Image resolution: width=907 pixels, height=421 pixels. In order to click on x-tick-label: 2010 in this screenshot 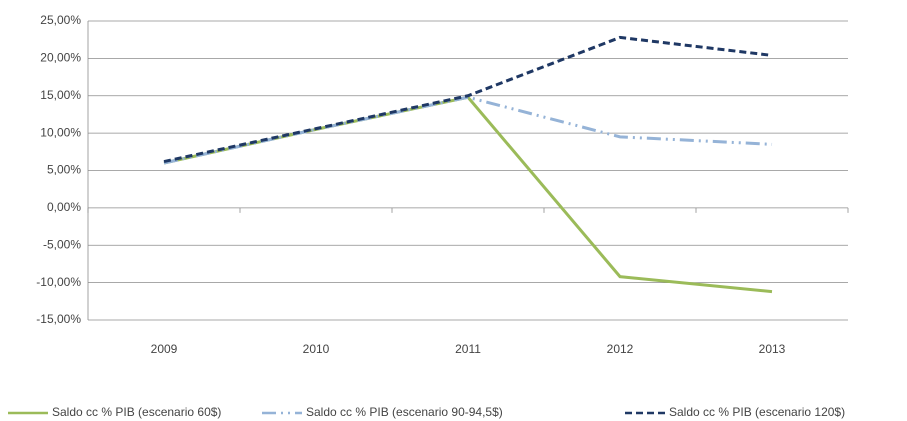, I will do `click(316, 349)`.